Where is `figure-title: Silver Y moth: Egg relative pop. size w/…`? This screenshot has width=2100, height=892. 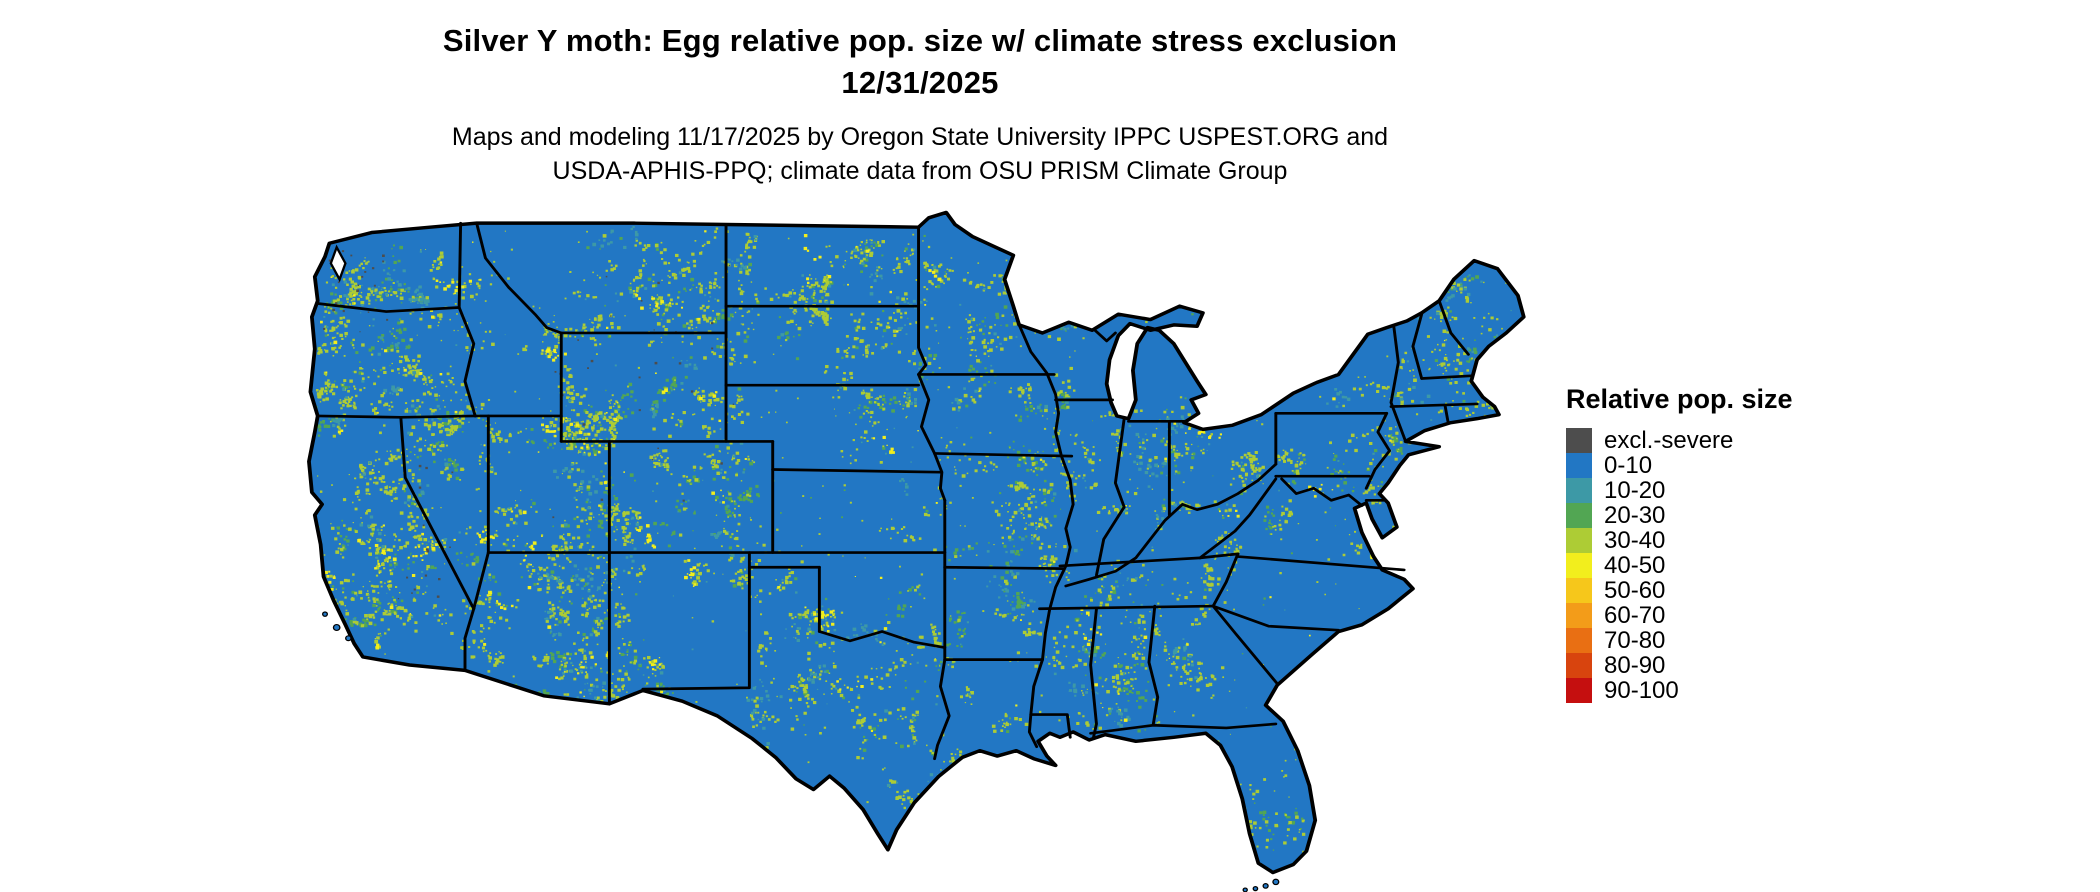 figure-title: Silver Y moth: Egg relative pop. size w/… is located at coordinates (920, 62).